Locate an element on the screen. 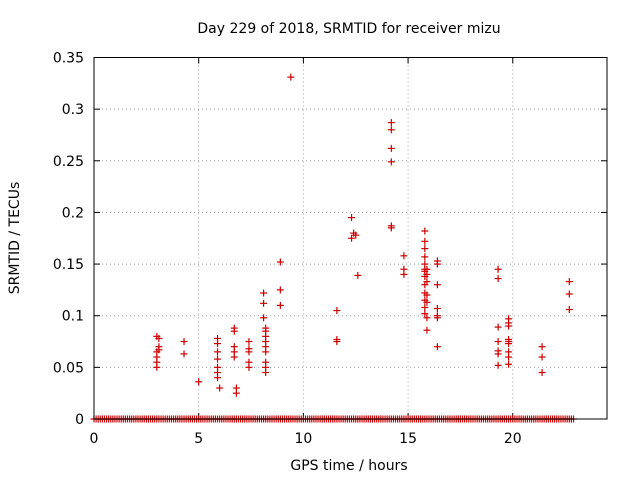  y-tick-label: 0.1 is located at coordinates (73, 317).